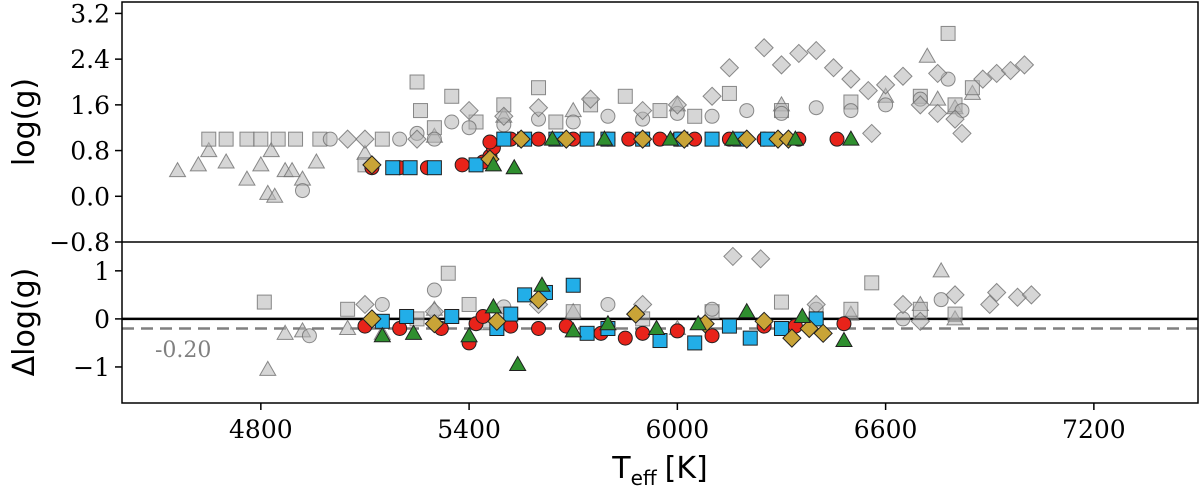 The height and width of the screenshot is (494, 1200). I want to click on xtick-label: 7200, so click(1094, 429).